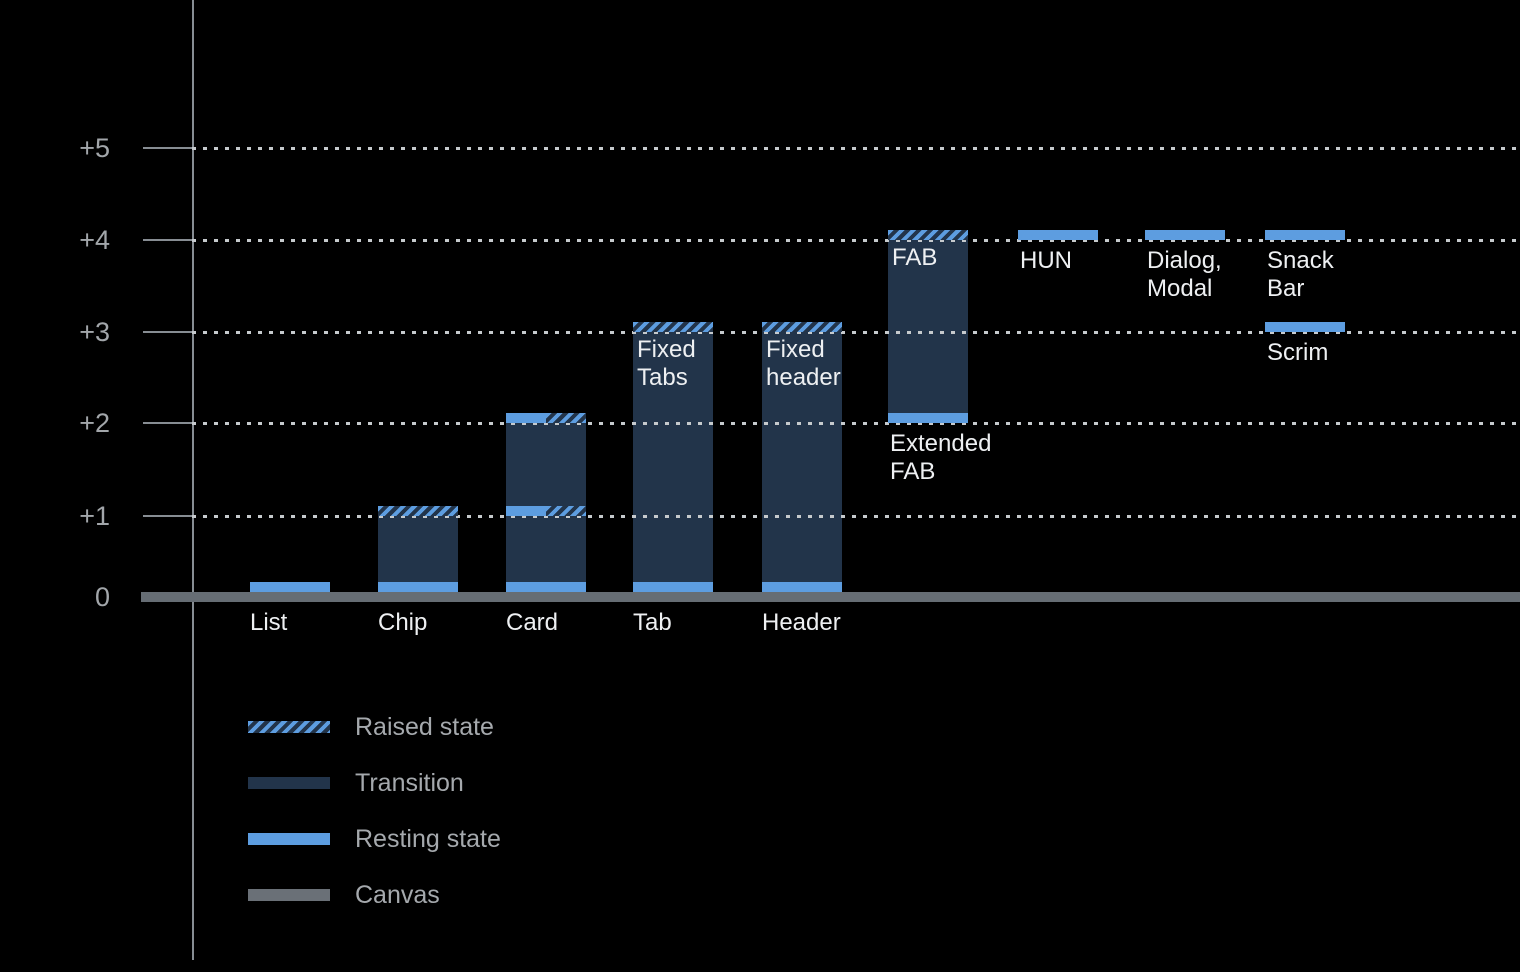 The height and width of the screenshot is (972, 1520). I want to click on y-tick-label: +5, so click(94, 148).